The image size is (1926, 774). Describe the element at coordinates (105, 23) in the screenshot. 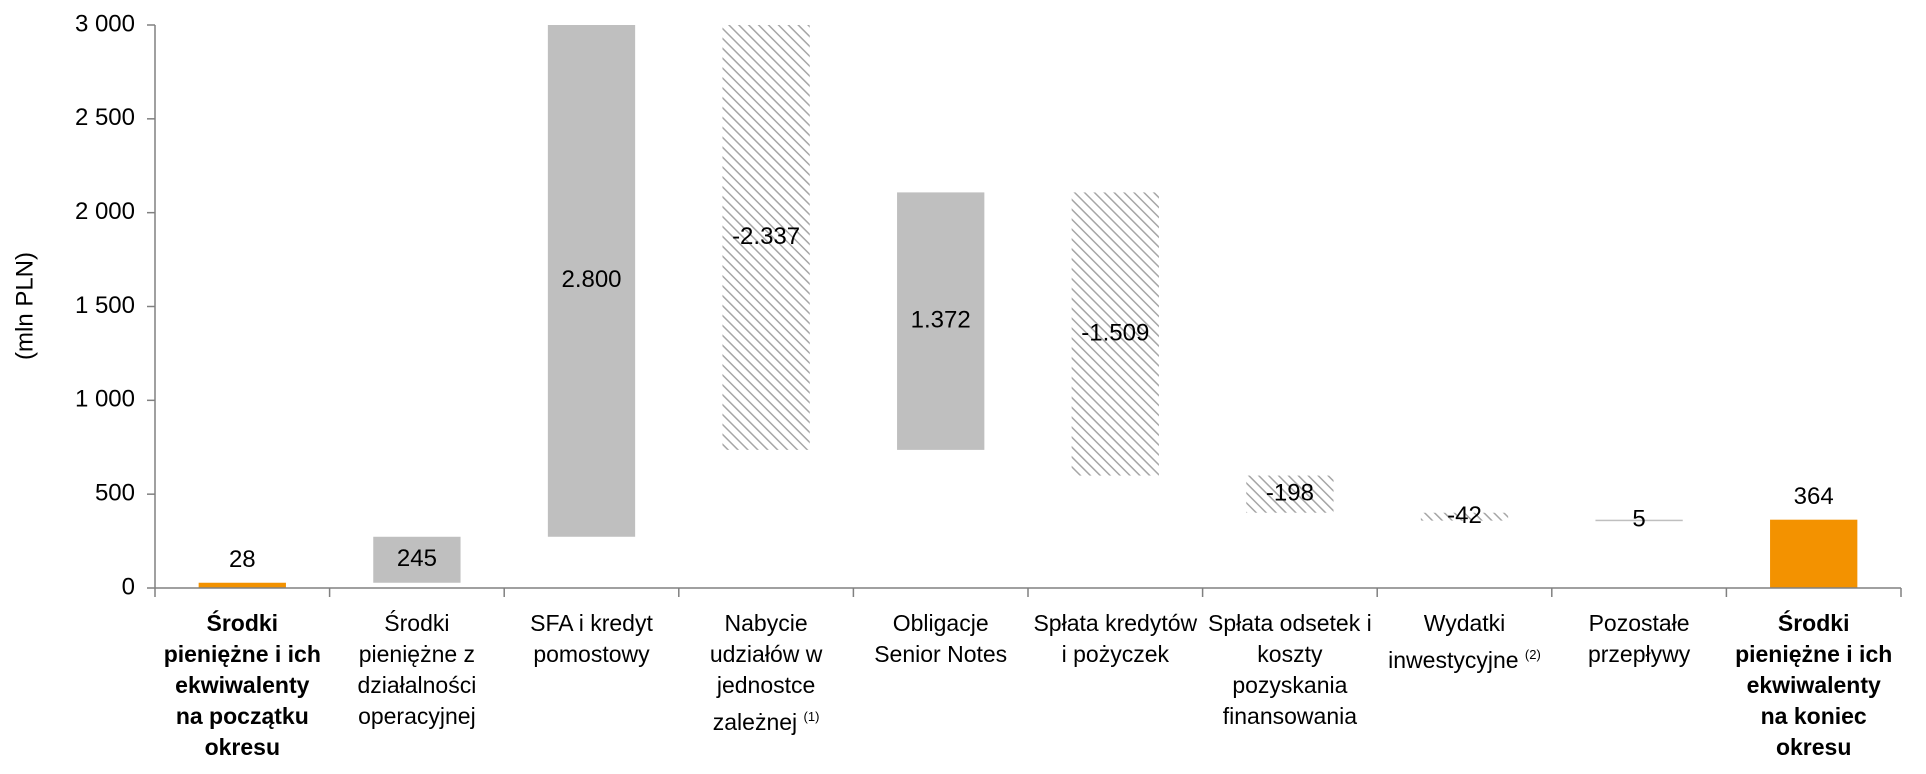

I see `y-tick-label: 3 000` at that location.